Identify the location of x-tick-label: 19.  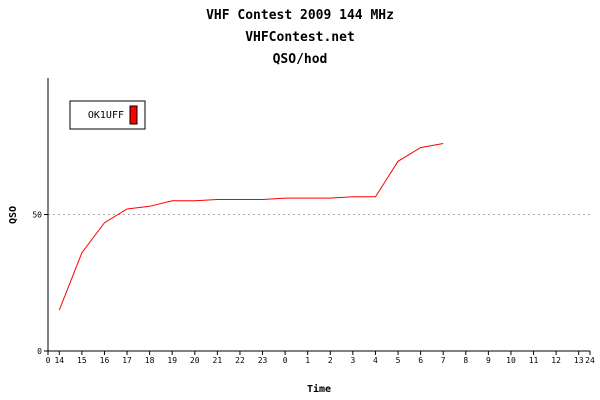
(172, 360).